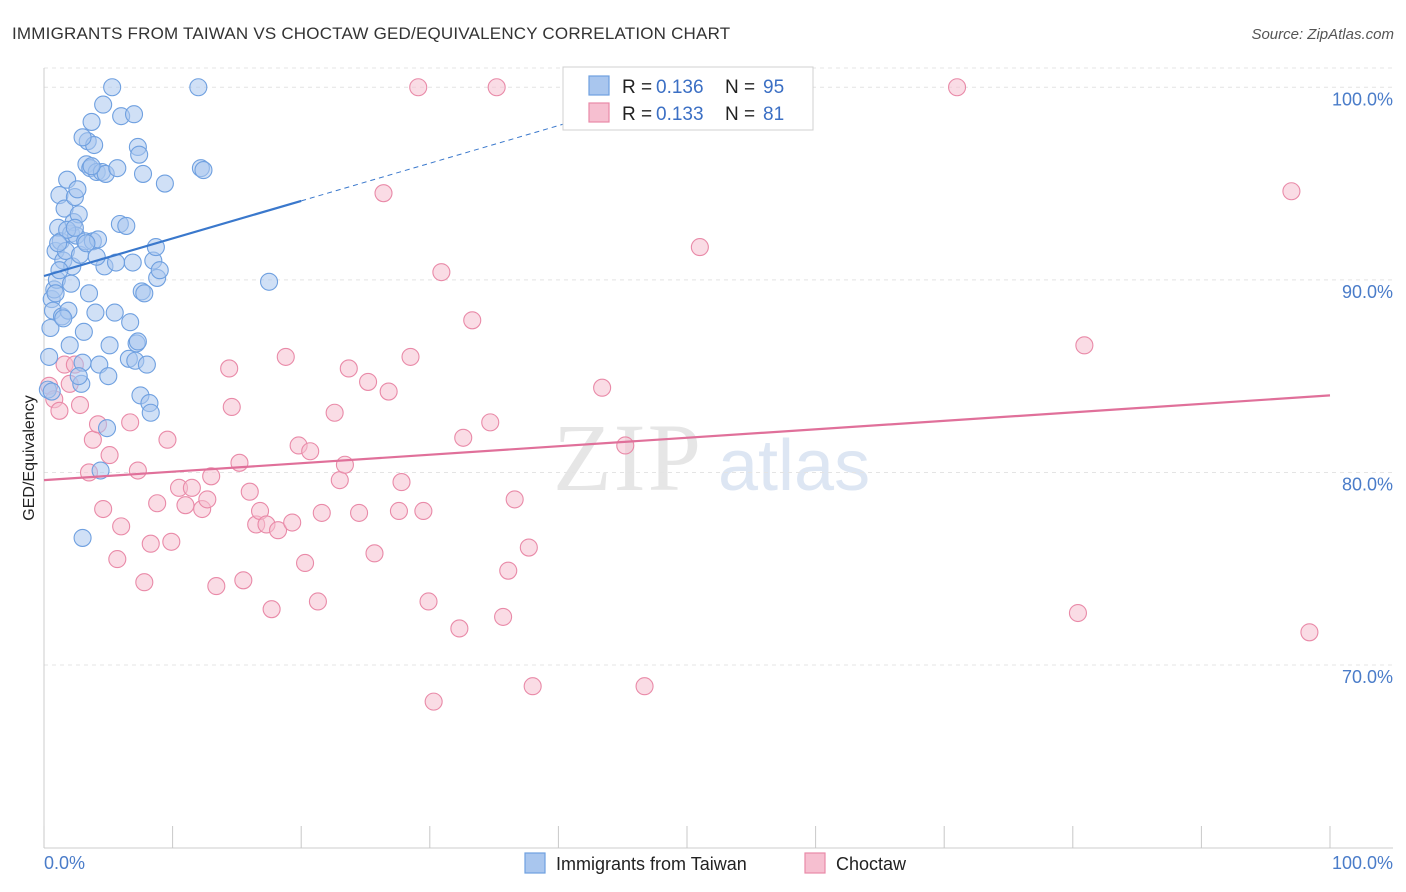 The image size is (1406, 892). What do you see at coordinates (703, 87) in the screenshot?
I see `stats-legend-row-taiwan: R = 0.136 N = 95` at bounding box center [703, 87].